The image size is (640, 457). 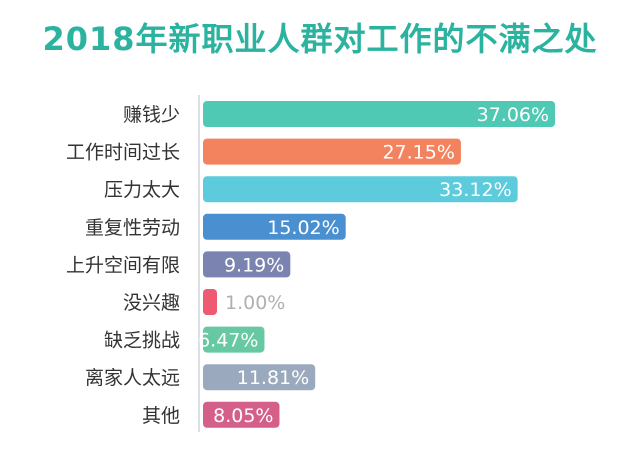 What do you see at coordinates (142, 341) in the screenshot?
I see `category-label: 缺乏挑战` at bounding box center [142, 341].